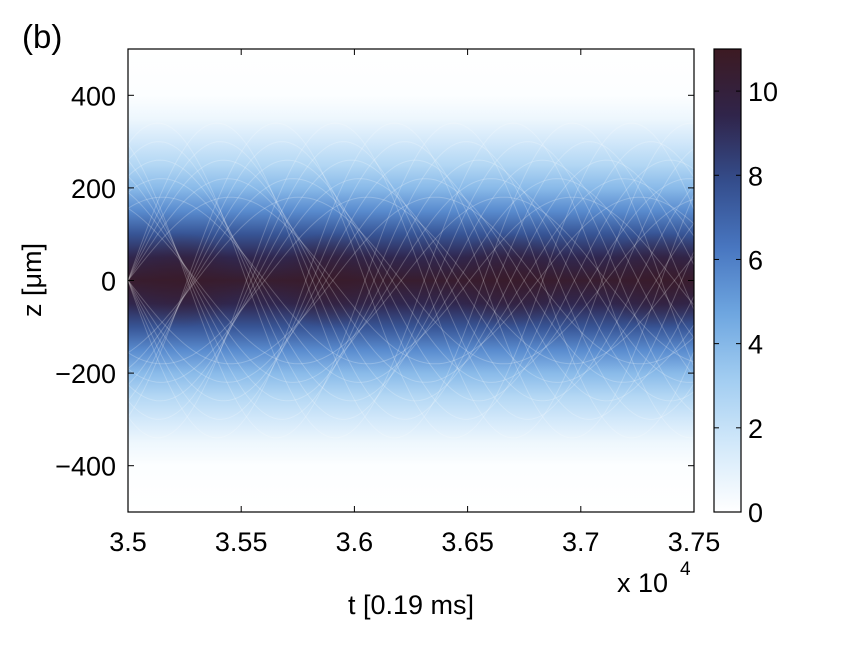 The width and height of the screenshot is (846, 663). I want to click on colorbar-frame, so click(727, 280).